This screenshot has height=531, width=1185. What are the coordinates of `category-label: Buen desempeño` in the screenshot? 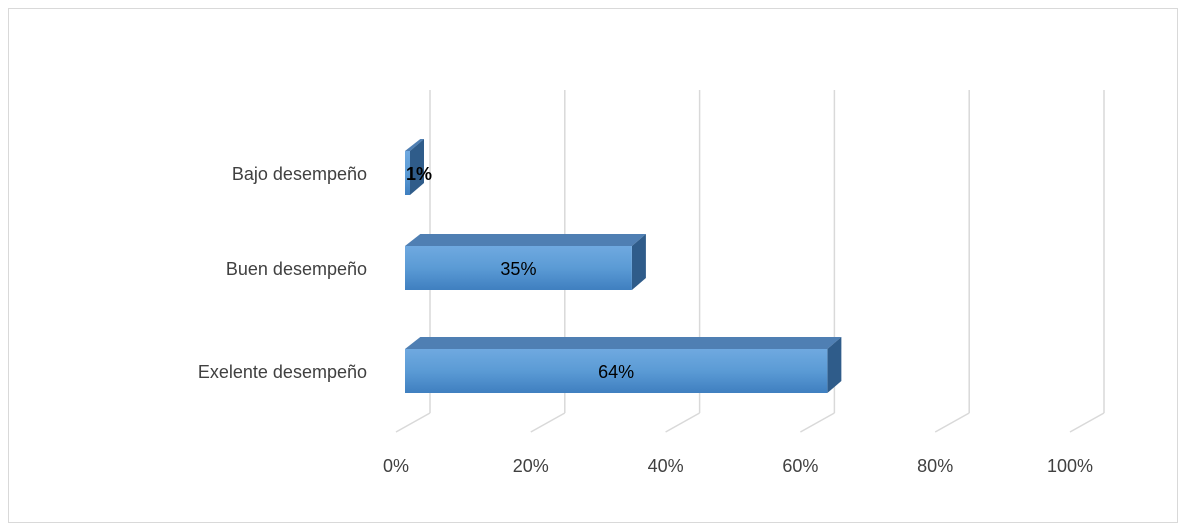 It's located at (296, 269).